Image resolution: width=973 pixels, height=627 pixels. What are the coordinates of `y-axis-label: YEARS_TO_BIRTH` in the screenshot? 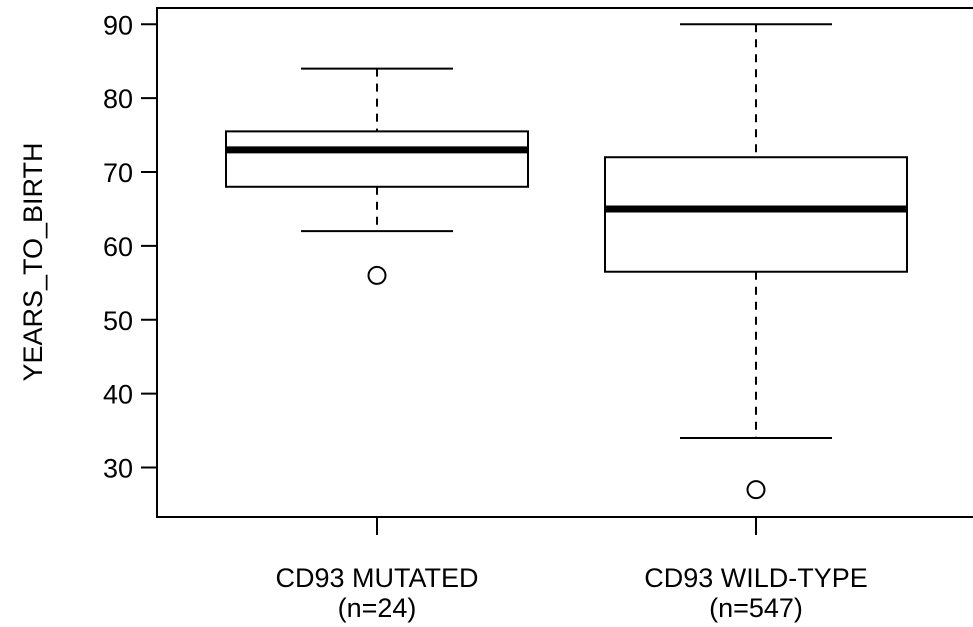 It's located at (33, 261).